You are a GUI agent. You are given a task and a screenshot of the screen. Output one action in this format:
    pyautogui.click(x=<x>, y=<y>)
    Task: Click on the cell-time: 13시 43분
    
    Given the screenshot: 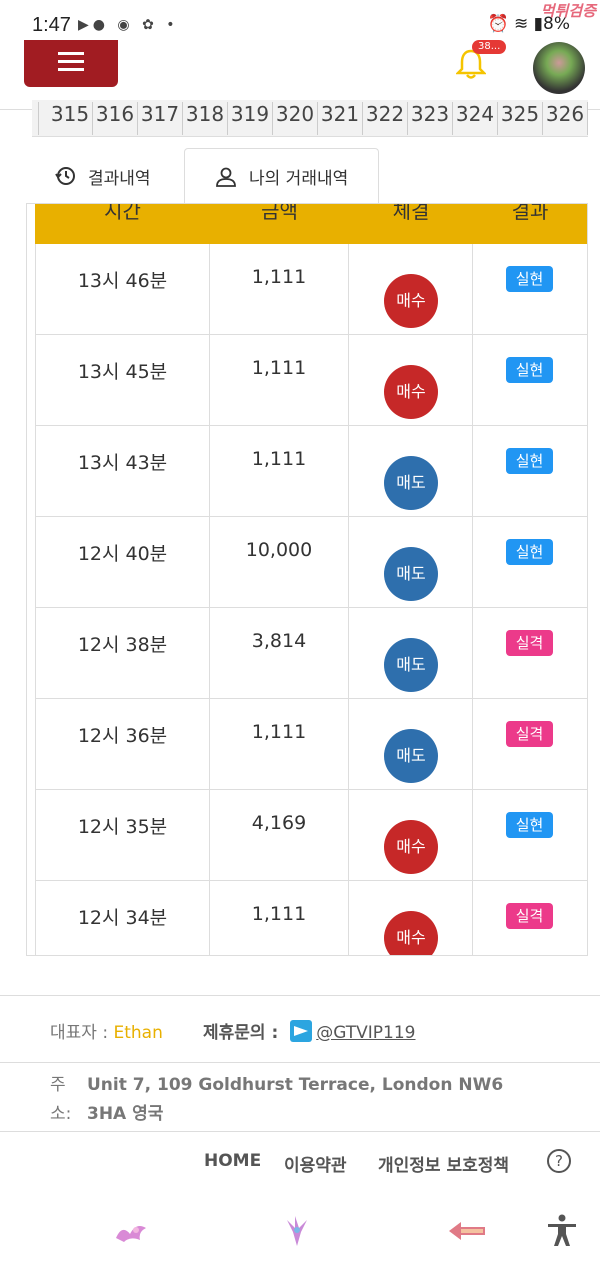 What is the action you would take?
    pyautogui.click(x=122, y=471)
    